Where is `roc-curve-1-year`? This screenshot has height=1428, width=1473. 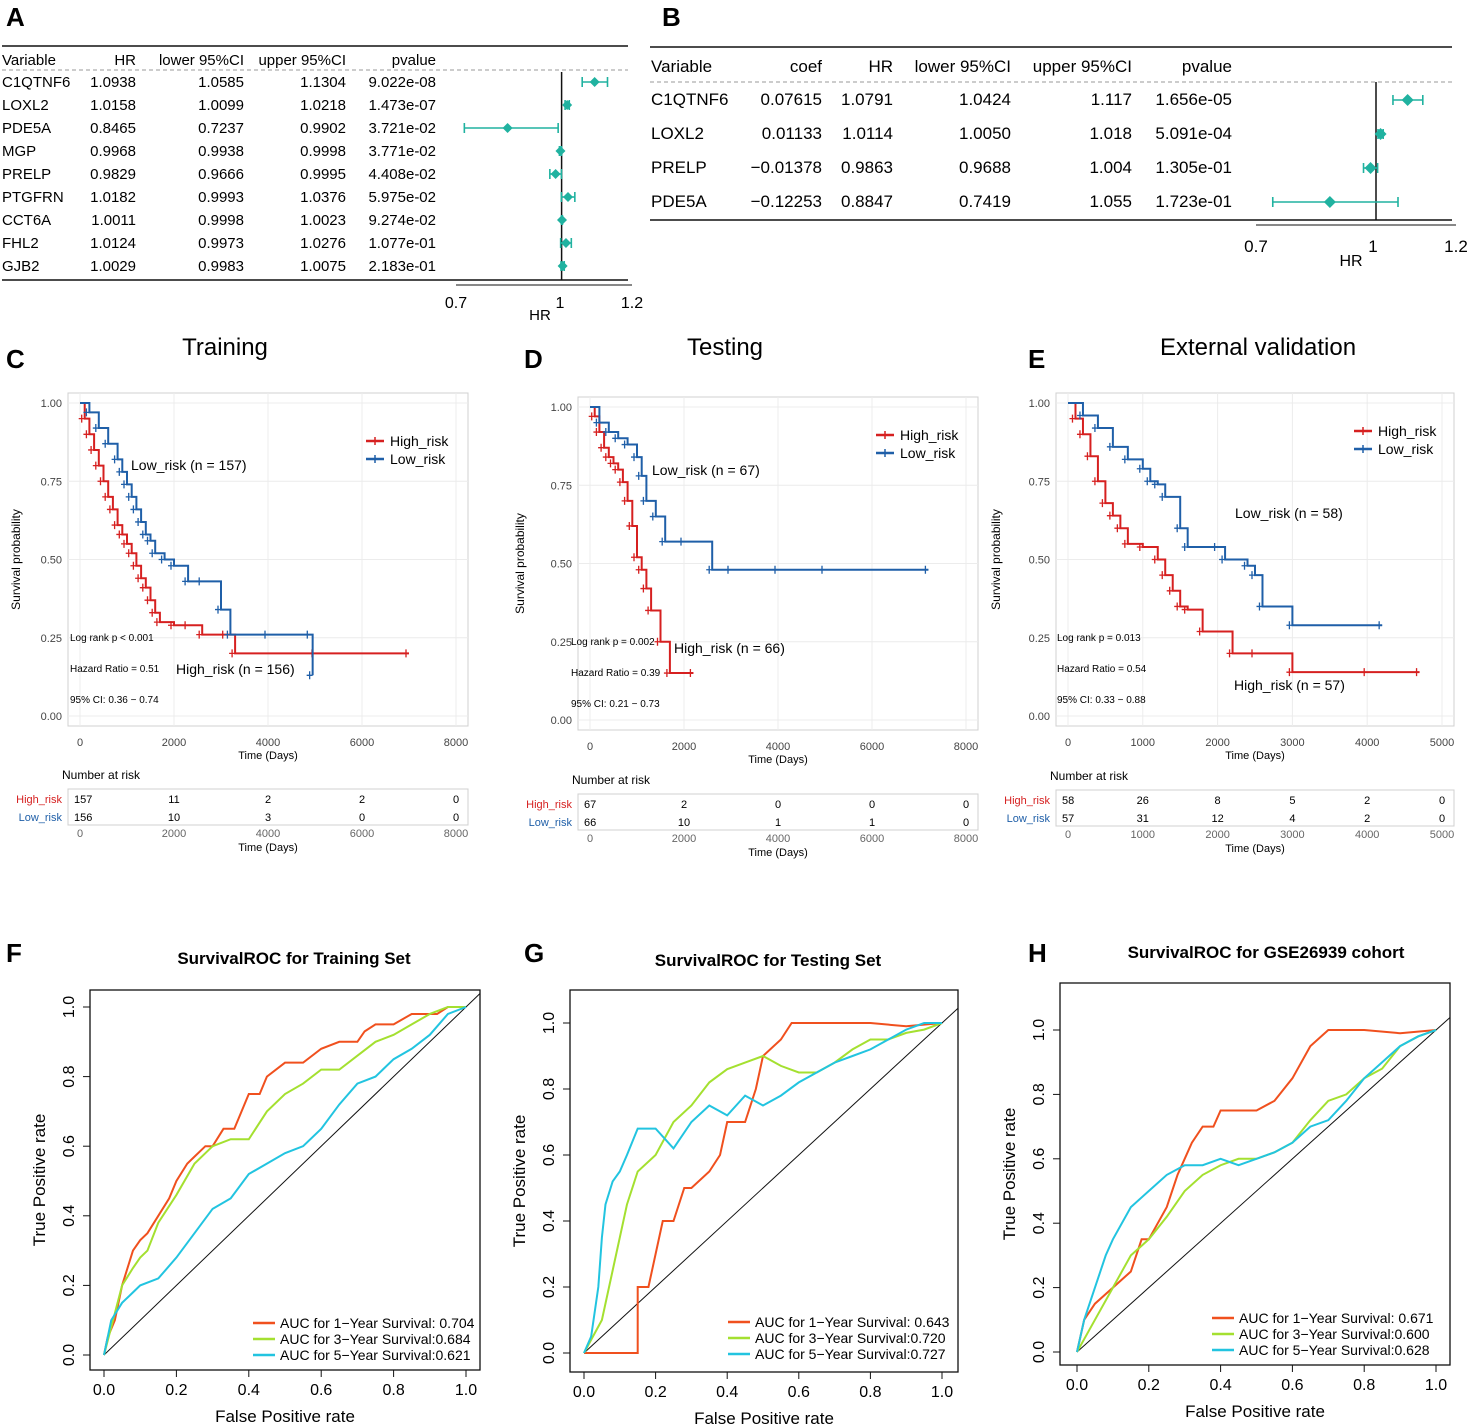
roc-curve-1-year is located at coordinates (284, 1181).